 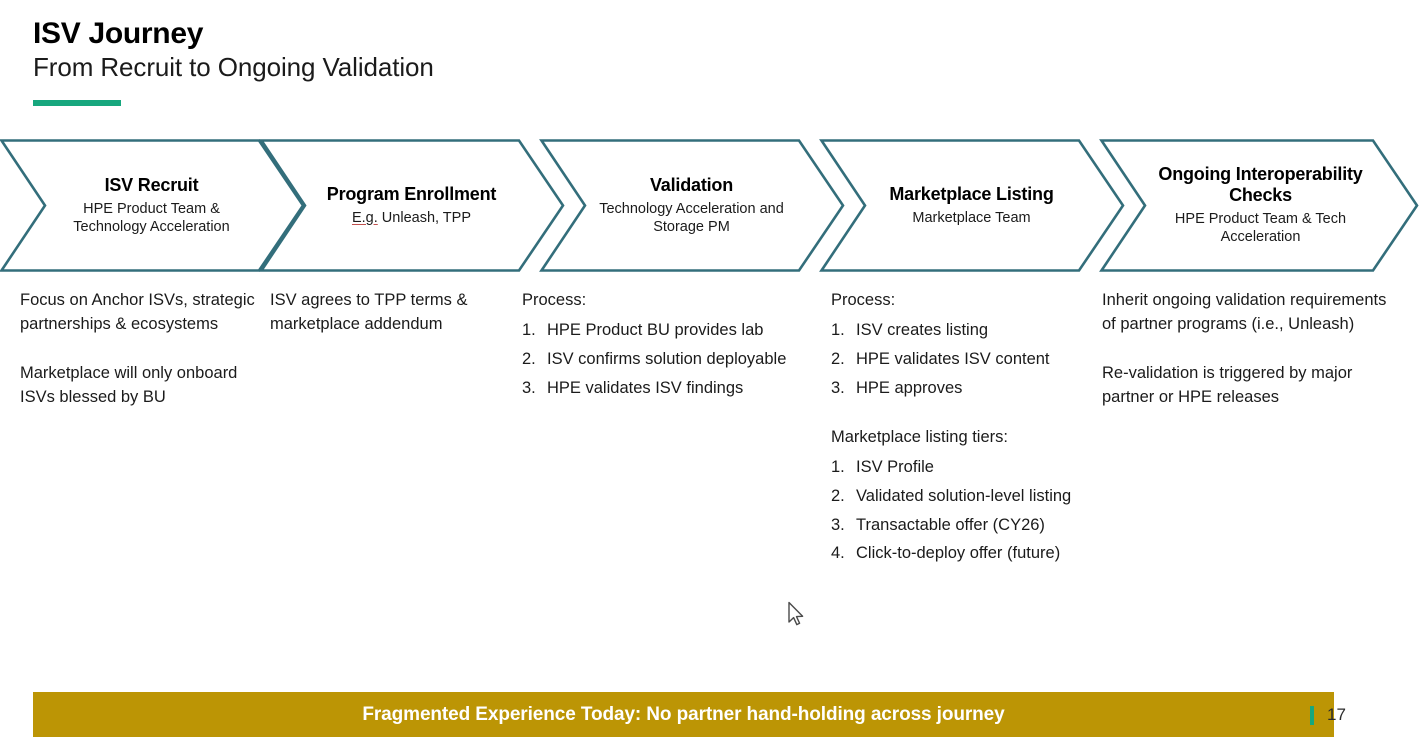 I want to click on chevron-step-program-enrollment: Program Enrollment E.g. Unleash, TPP, so click(x=412, y=205).